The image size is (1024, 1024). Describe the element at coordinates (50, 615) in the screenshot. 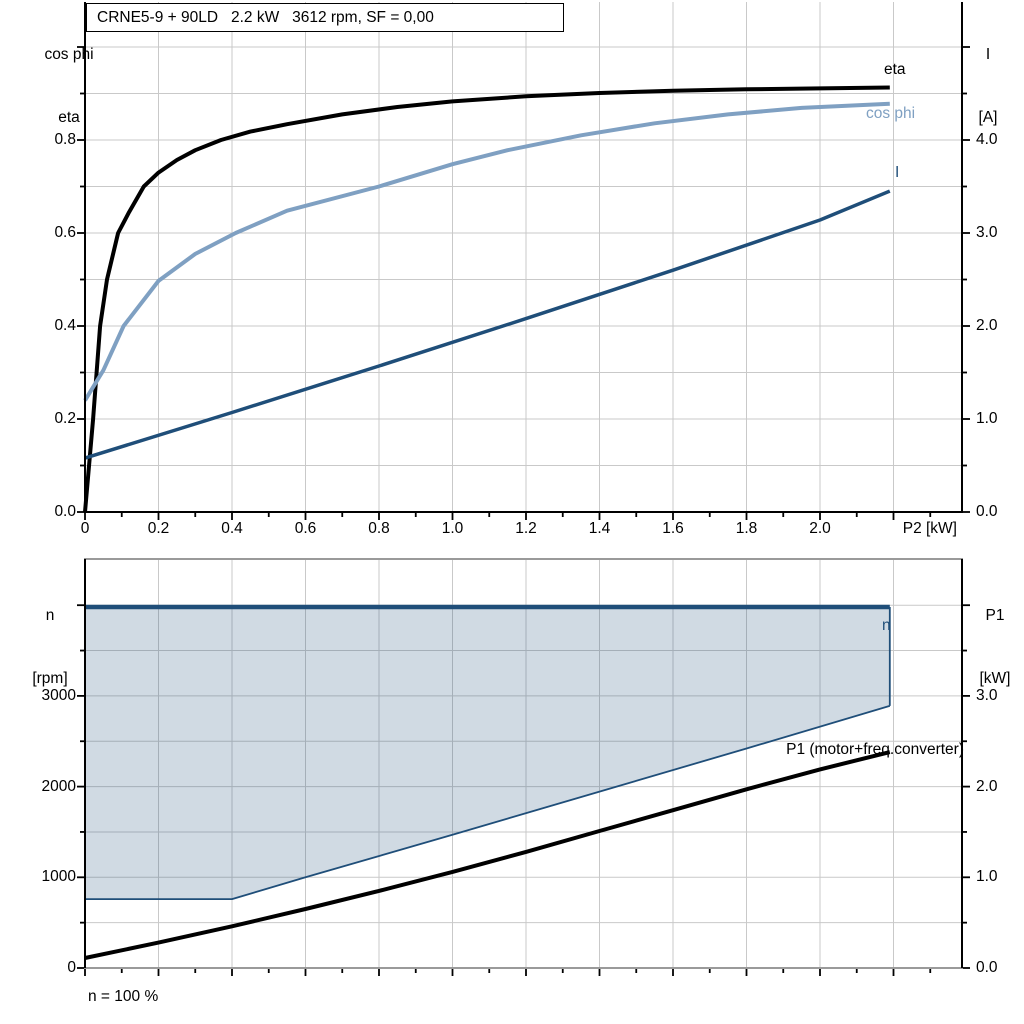

I see `speed-axis-unit: n` at that location.